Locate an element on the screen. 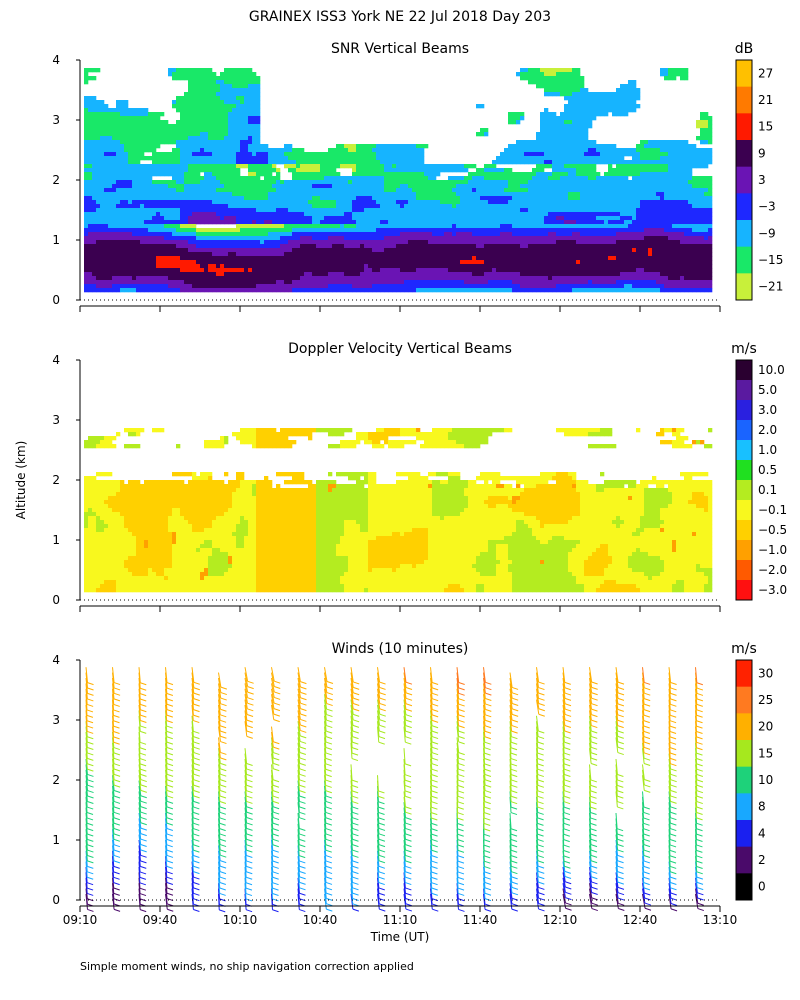 This screenshot has height=1000, width=800. shared-x-axis-label: Time (UT) is located at coordinates (400, 937).